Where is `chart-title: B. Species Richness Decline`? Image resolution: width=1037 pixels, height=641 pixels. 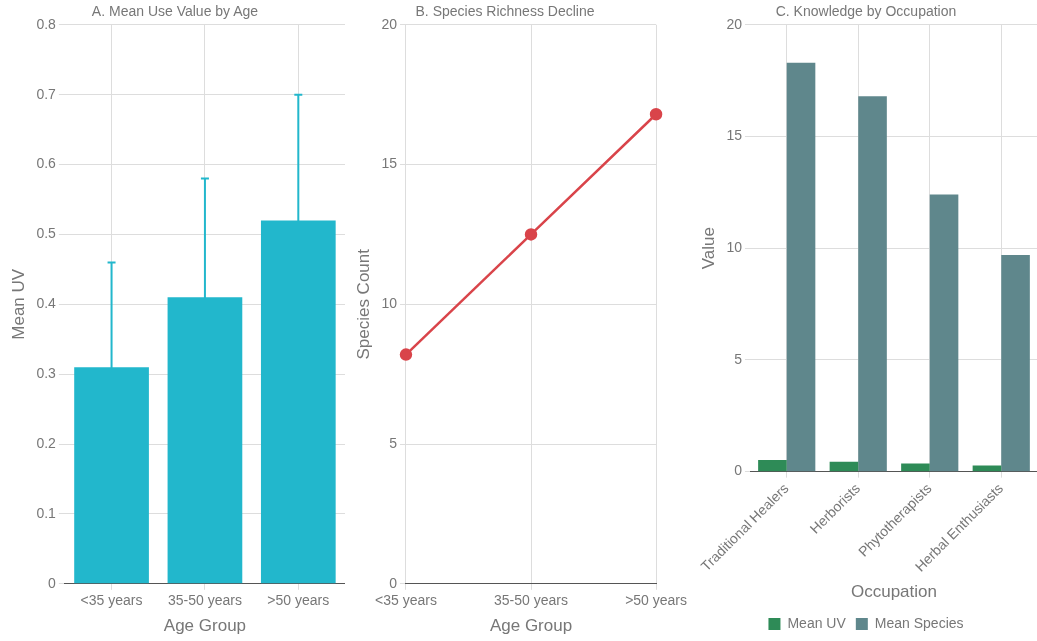
chart-title: B. Species Richness Decline is located at coordinates (505, 11).